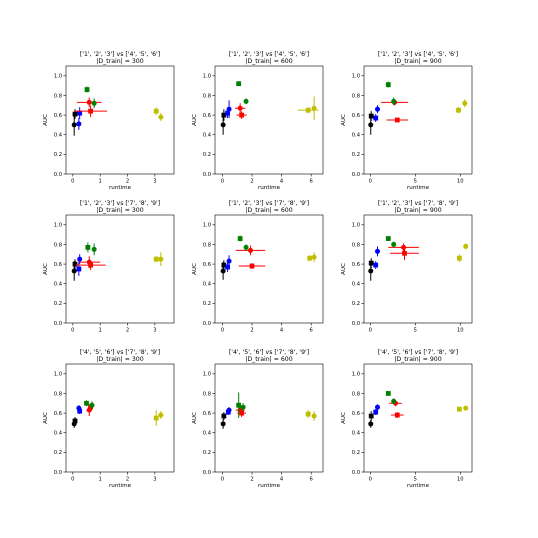 Image resolution: width=538 pixels, height=538 pixels. I want to click on x-tick-label: 10, so click(460, 182).